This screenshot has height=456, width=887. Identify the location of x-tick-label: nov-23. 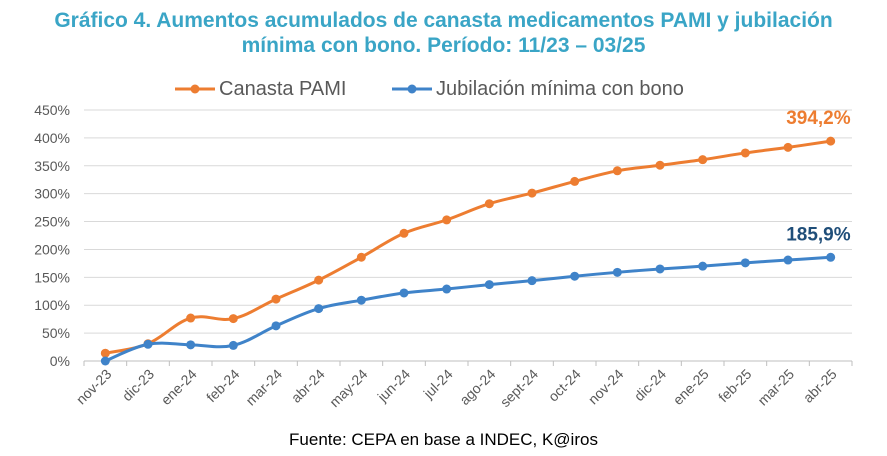
(94, 387).